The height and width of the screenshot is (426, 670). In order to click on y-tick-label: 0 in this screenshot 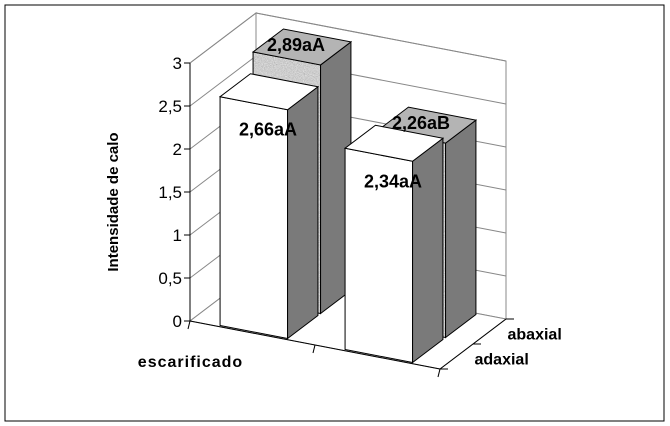, I will do `click(177, 321)`.